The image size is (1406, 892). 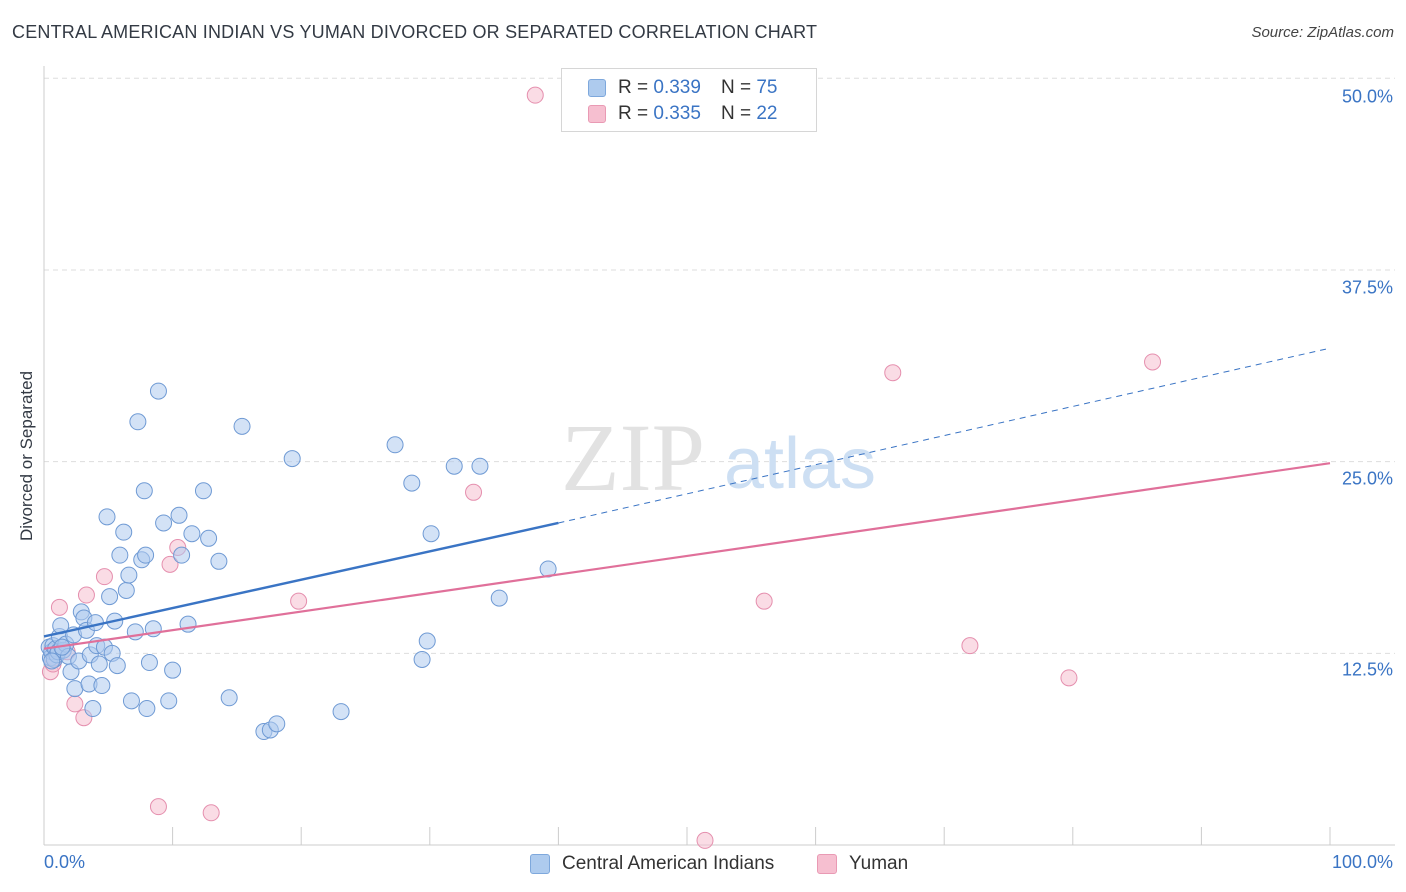 What do you see at coordinates (767, 87) in the screenshot?
I see `legend-n-value: 75` at bounding box center [767, 87].